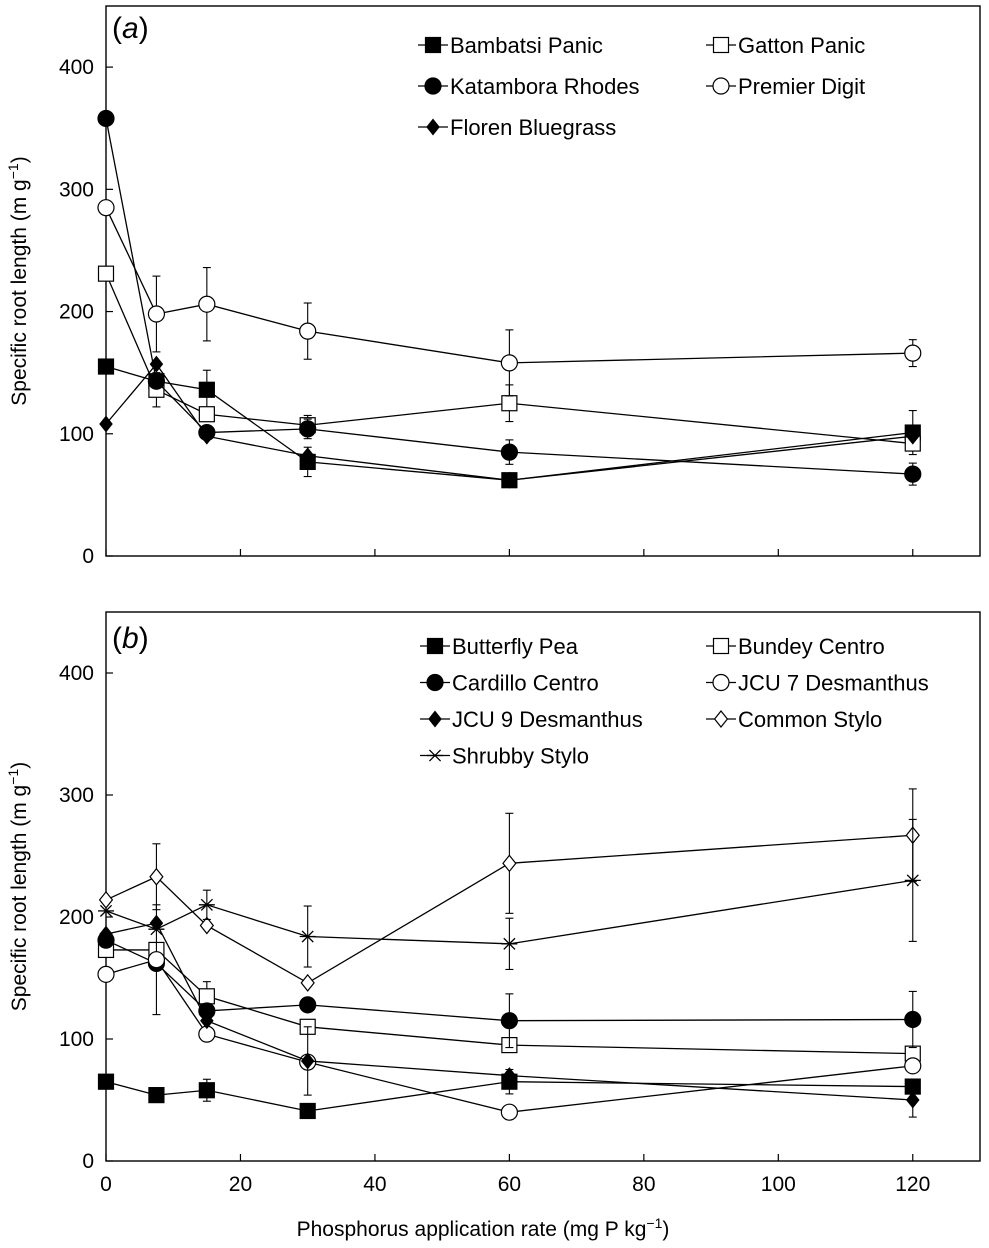  Describe the element at coordinates (509, 943) in the screenshot. I see `data-point-stroke` at that location.